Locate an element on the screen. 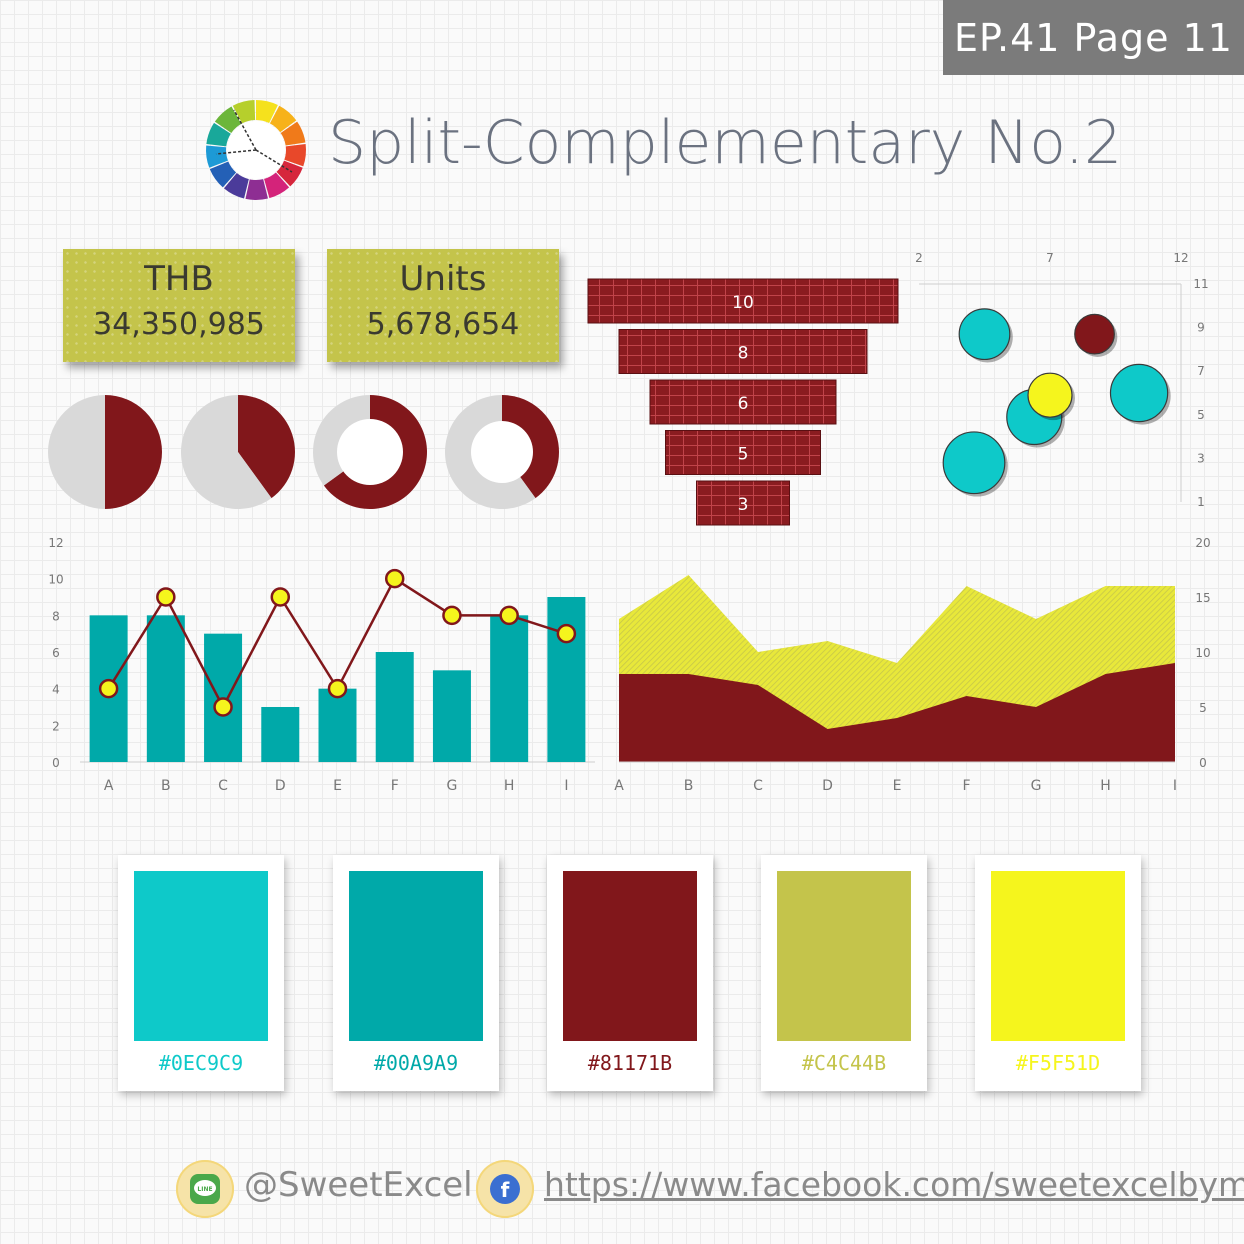 This screenshot has width=1244, height=1244. color-hex-label: #0EC9C9 is located at coordinates (201, 1063).